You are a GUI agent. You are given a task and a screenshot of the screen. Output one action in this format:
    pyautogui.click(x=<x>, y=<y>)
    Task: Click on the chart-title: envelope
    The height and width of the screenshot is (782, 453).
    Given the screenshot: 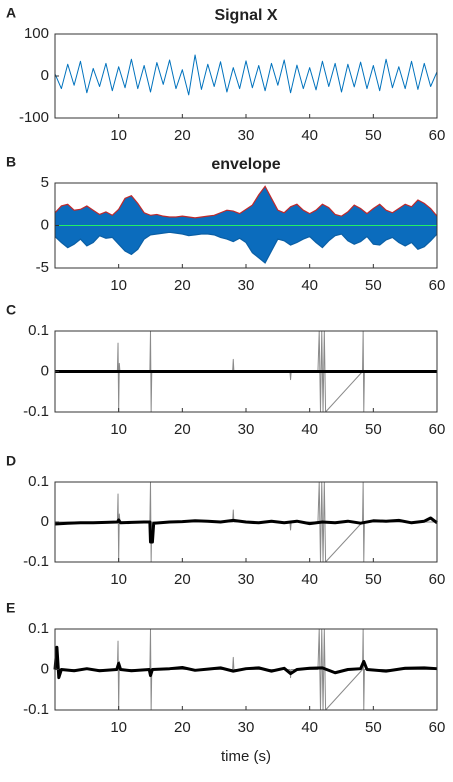 What is the action you would take?
    pyautogui.click(x=245, y=164)
    